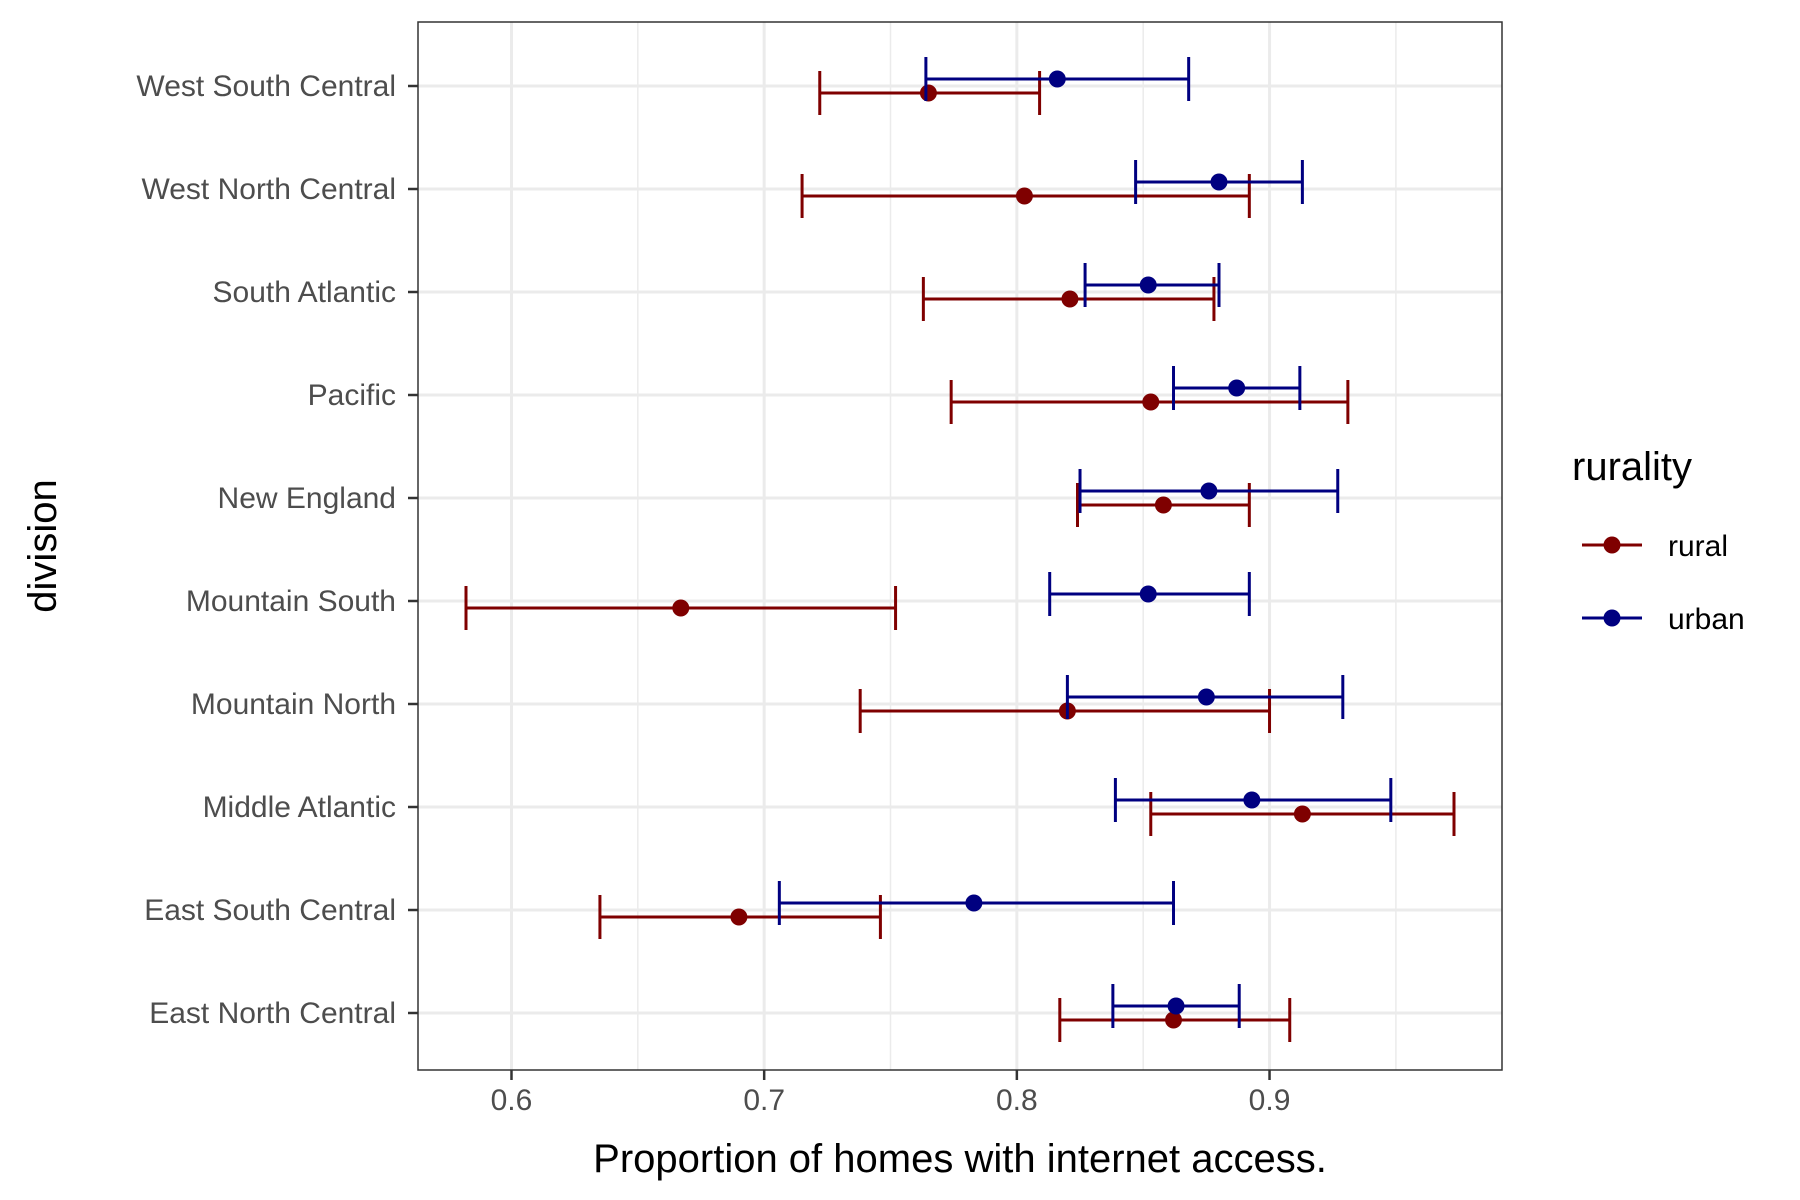 Image resolution: width=1800 pixels, height=1200 pixels. What do you see at coordinates (268, 189) in the screenshot?
I see `y-tick-label: West North Central` at bounding box center [268, 189].